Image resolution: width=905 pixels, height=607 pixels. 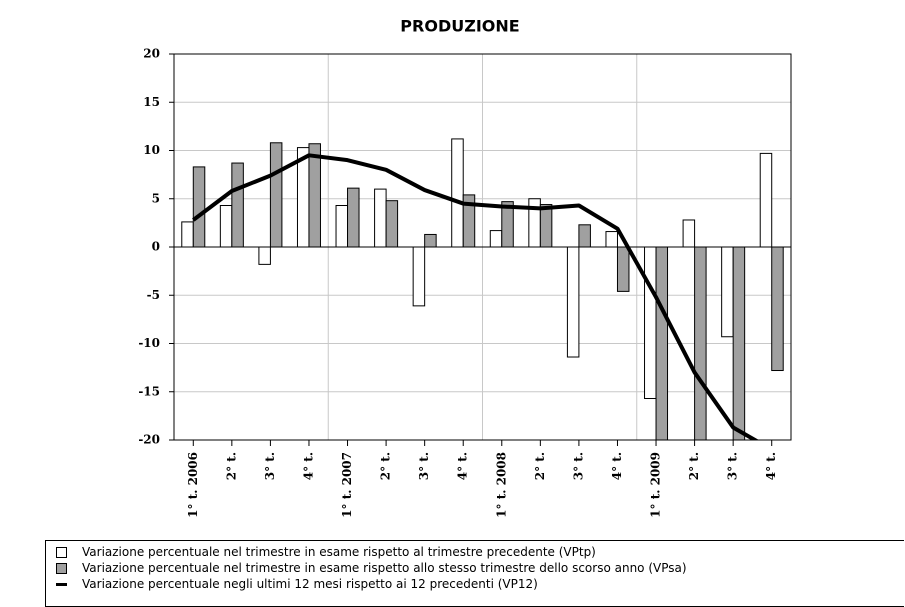 I want to click on x-tick-label: 1° t. 2007, so click(x=347, y=485).